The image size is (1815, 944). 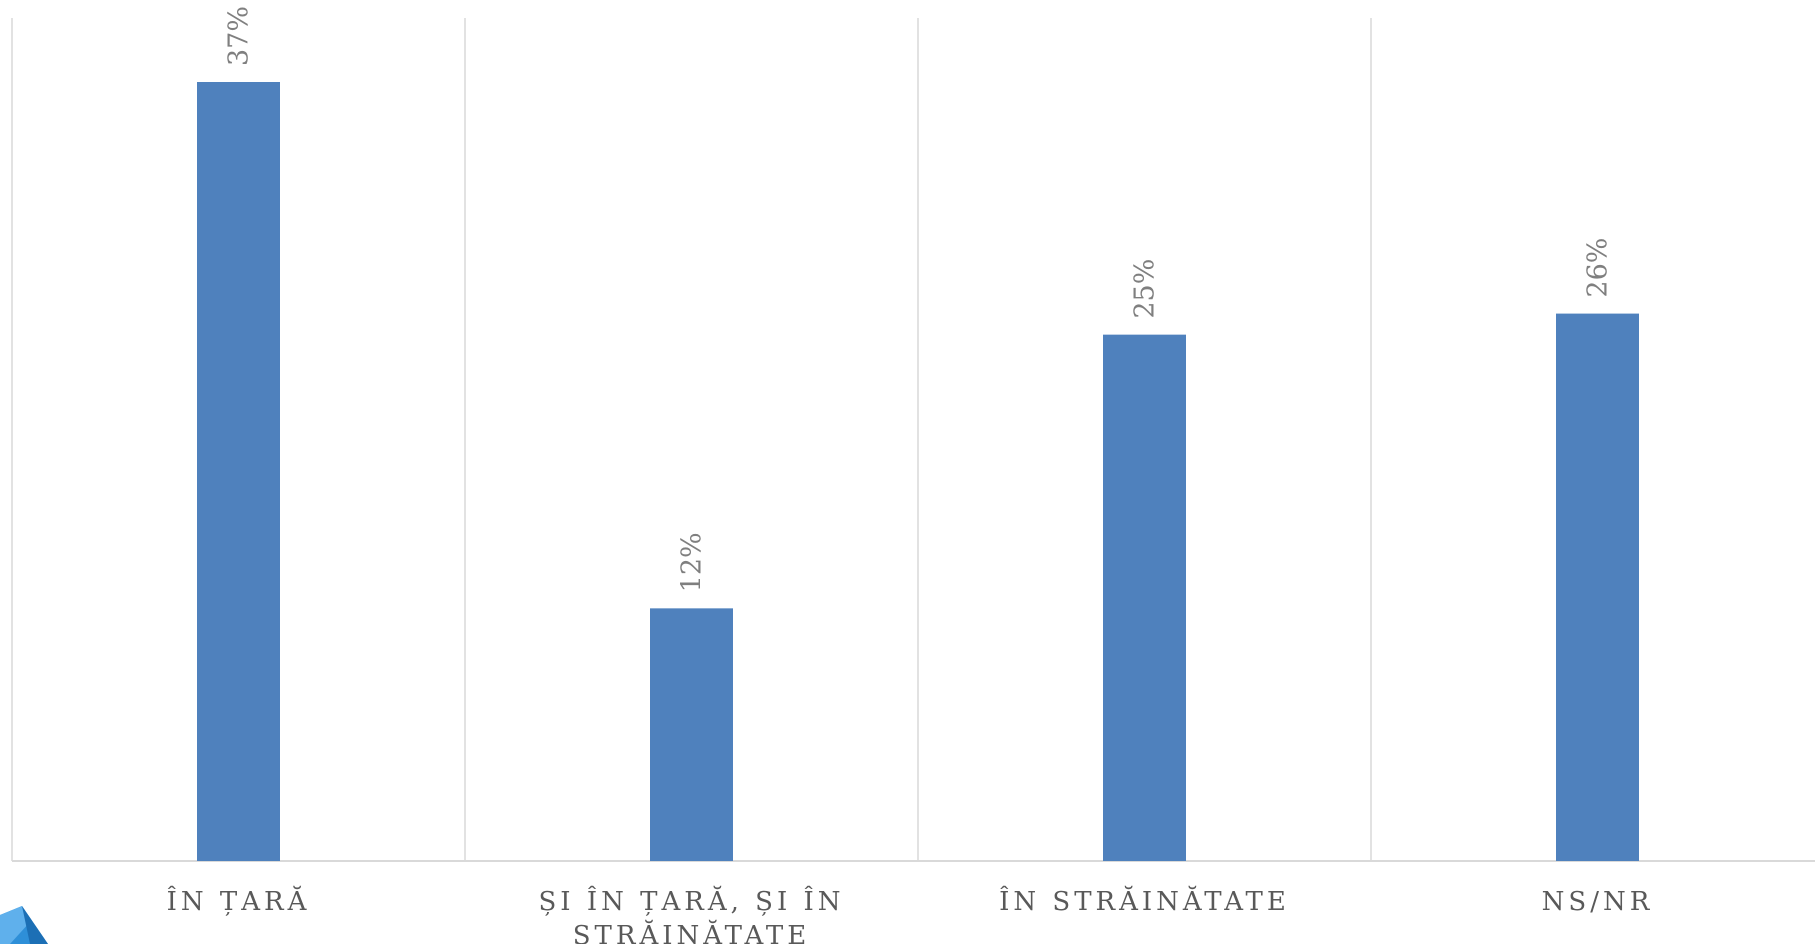 What do you see at coordinates (239, 901) in the screenshot?
I see `category-label: ÎN ȚARĂ` at bounding box center [239, 901].